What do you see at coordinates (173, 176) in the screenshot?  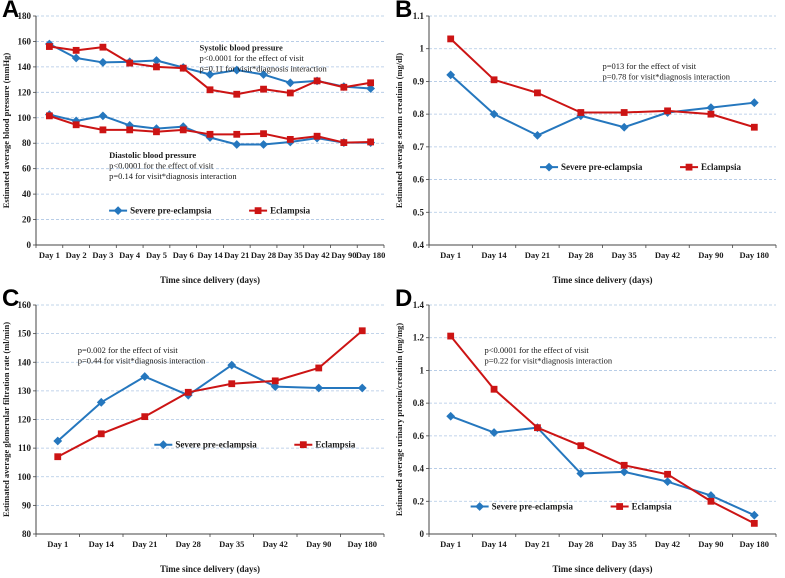 I see `svg-text:p=0.14 for visit*diagnosis i: p=0.14 for visit*diagnosis interaction` at bounding box center [173, 176].